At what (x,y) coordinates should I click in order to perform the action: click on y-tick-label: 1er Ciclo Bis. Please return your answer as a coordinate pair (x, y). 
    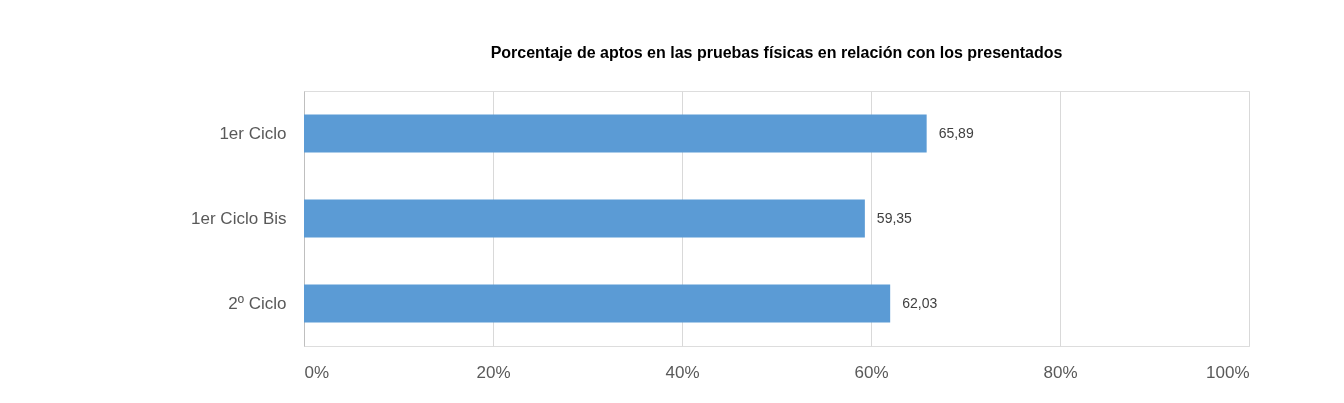
    Looking at the image, I should click on (239, 218).